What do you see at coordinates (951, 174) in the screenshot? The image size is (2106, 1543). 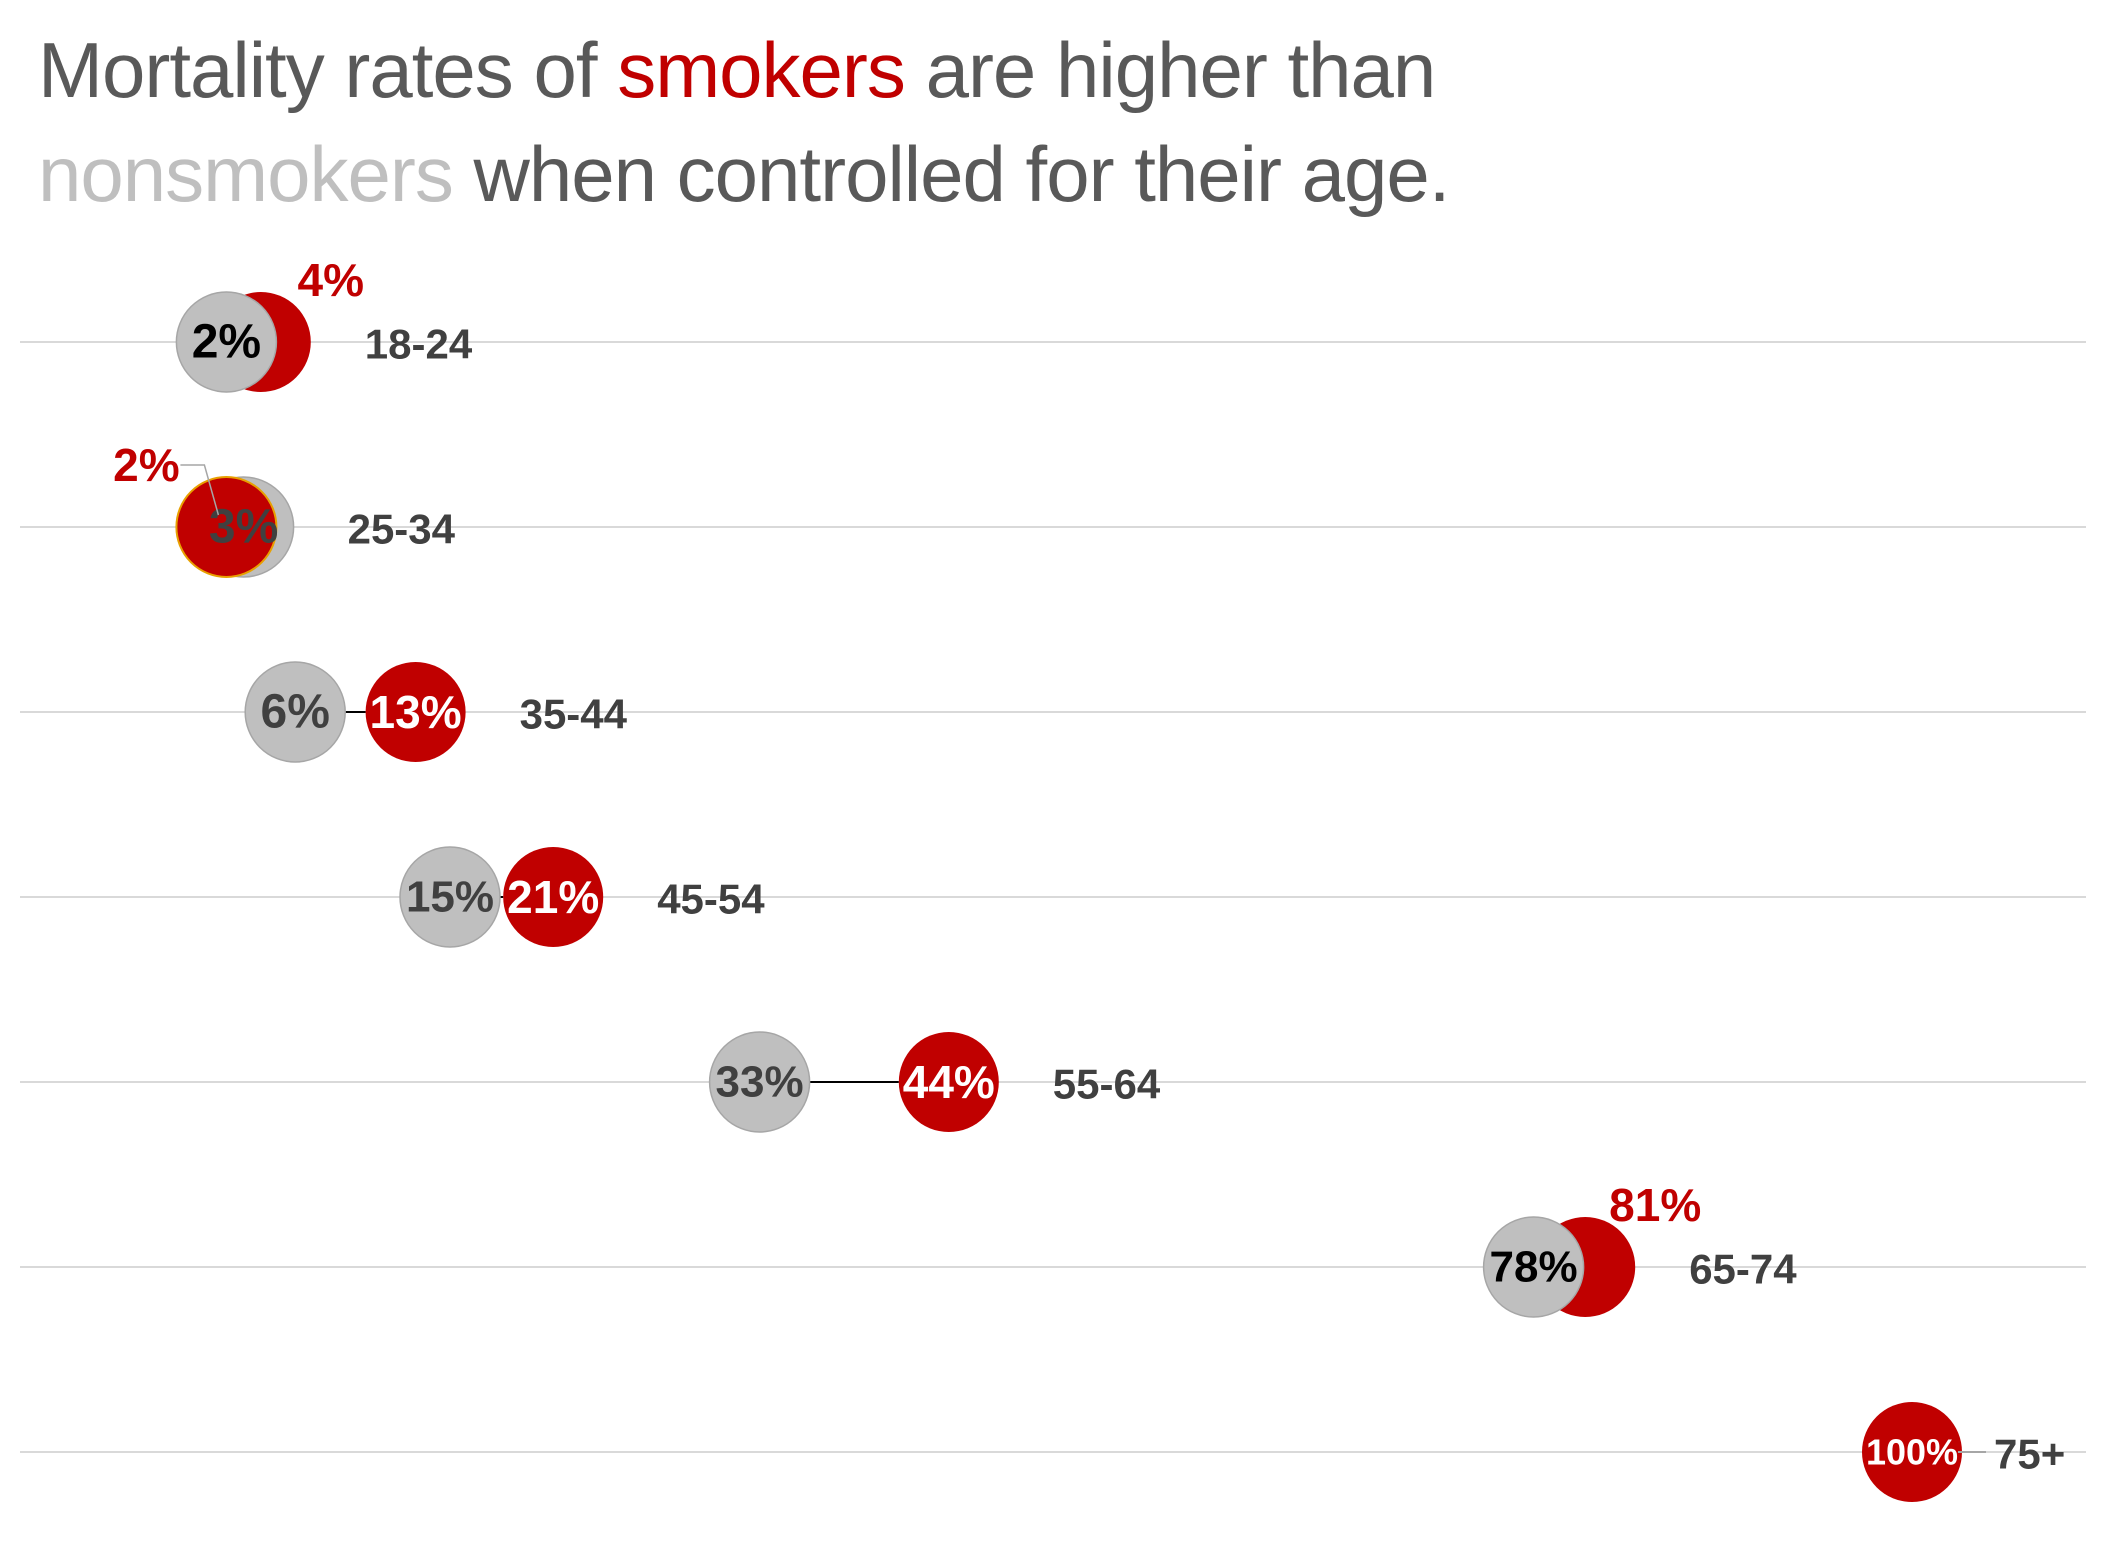 I see `title-part-3: when controlled for their age.` at bounding box center [951, 174].